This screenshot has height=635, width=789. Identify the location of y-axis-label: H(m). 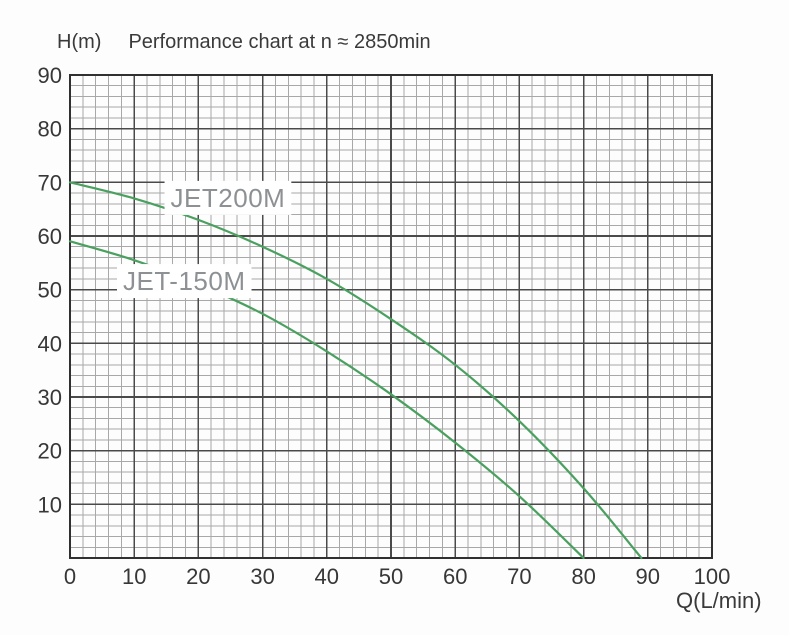
(79, 42).